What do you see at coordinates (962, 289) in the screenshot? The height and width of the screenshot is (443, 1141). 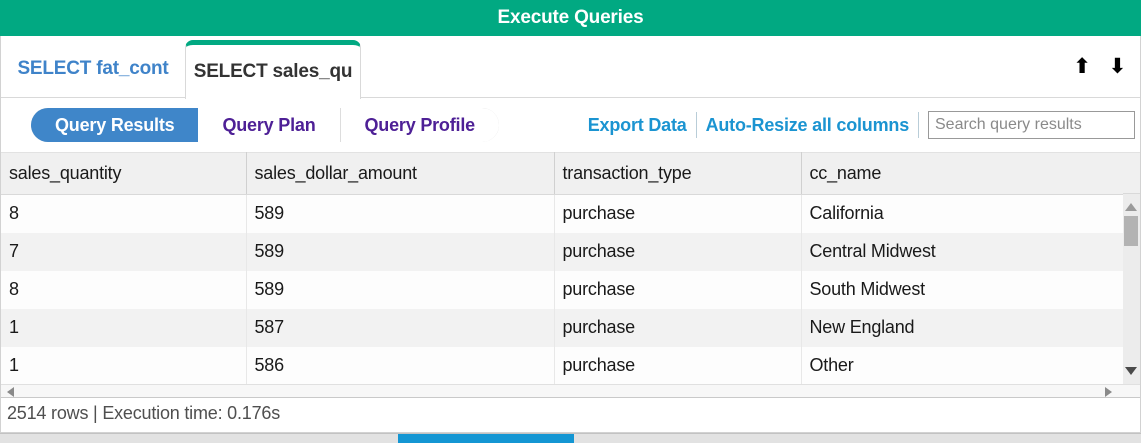 I see `table-cell: South Midwest` at bounding box center [962, 289].